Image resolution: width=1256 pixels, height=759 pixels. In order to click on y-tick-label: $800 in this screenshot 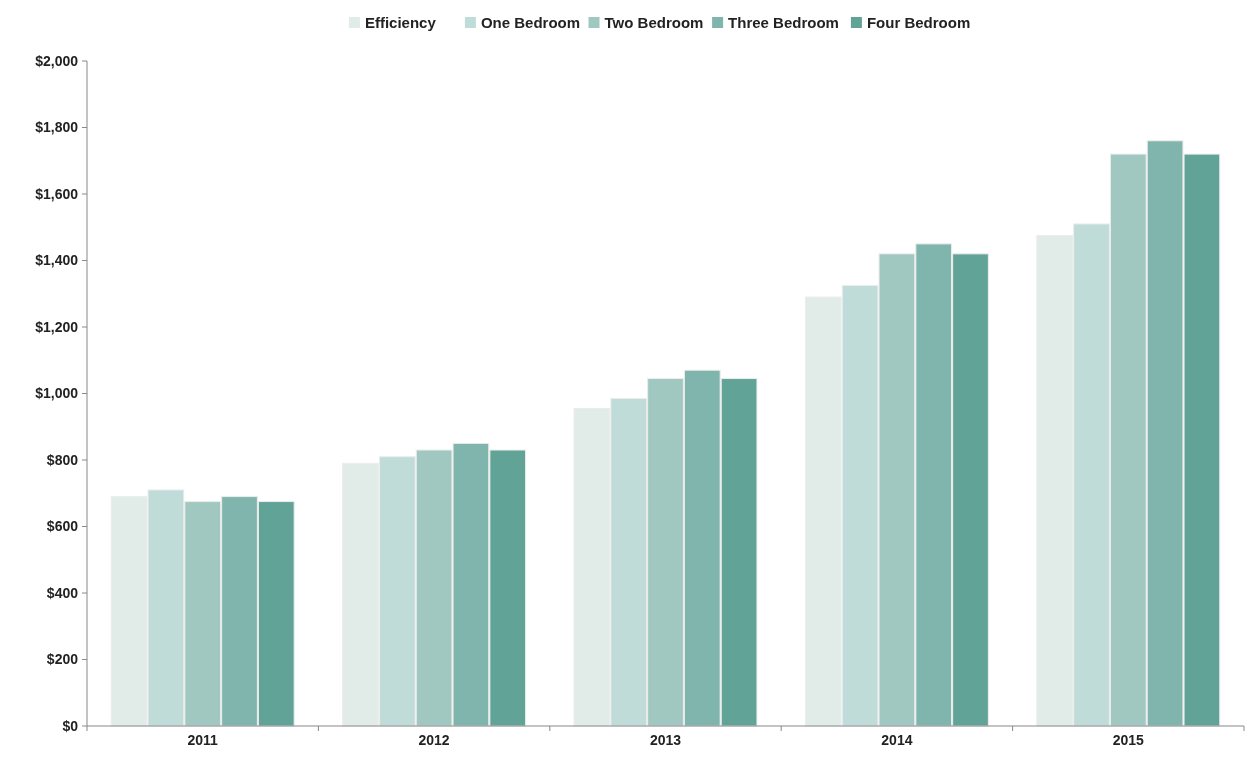, I will do `click(62, 459)`.